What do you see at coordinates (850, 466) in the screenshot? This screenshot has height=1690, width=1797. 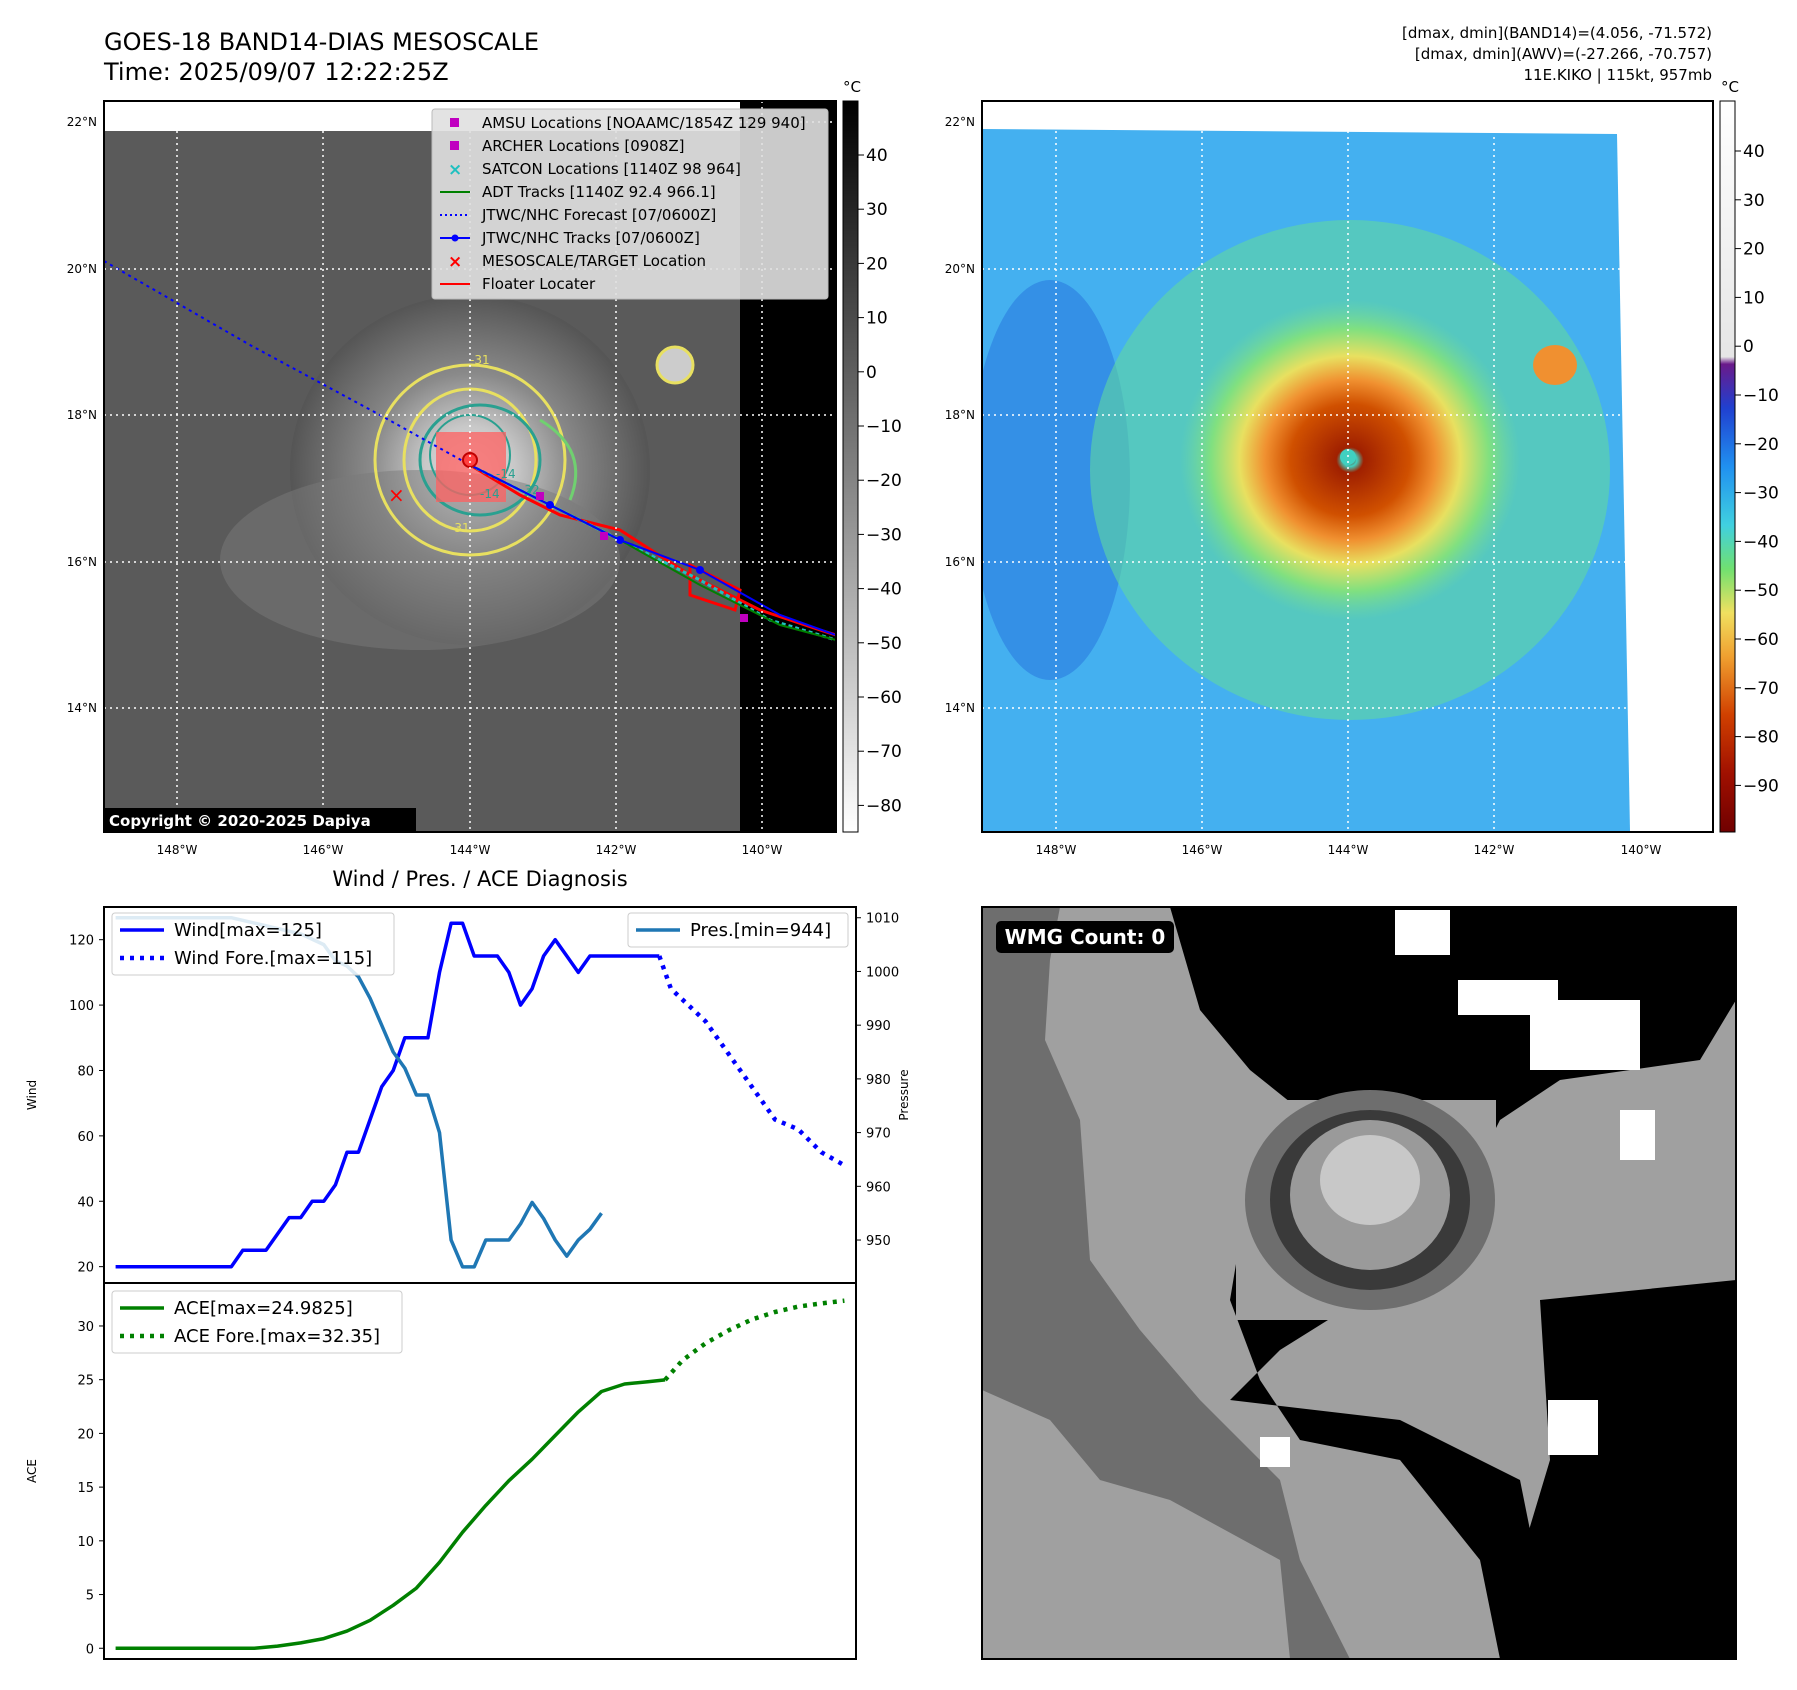 I see `gray-colorbar-bar` at bounding box center [850, 466].